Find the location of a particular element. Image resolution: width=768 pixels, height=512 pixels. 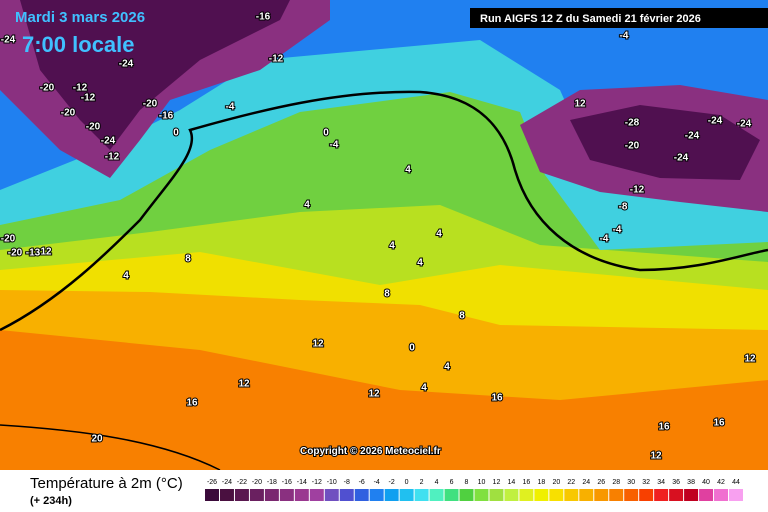

scale-label: 42 is located at coordinates (721, 482).